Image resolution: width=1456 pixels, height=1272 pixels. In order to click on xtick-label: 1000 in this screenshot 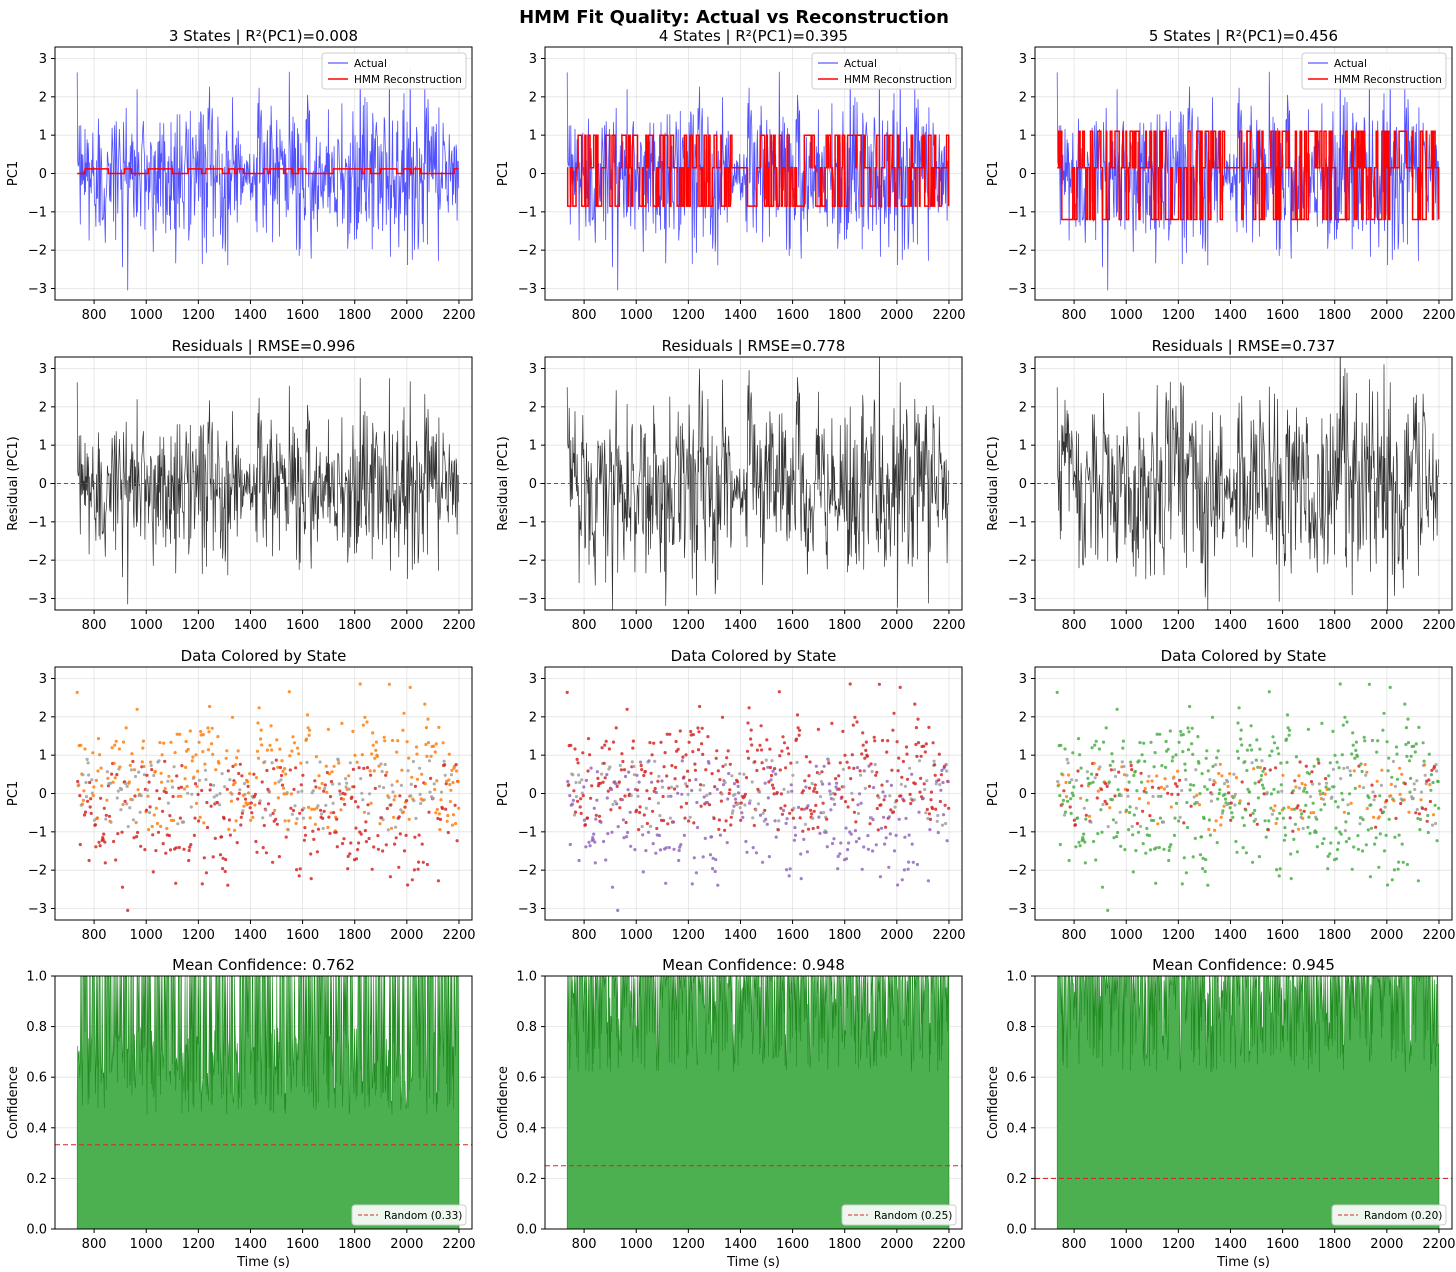, I will do `click(1126, 1244)`.